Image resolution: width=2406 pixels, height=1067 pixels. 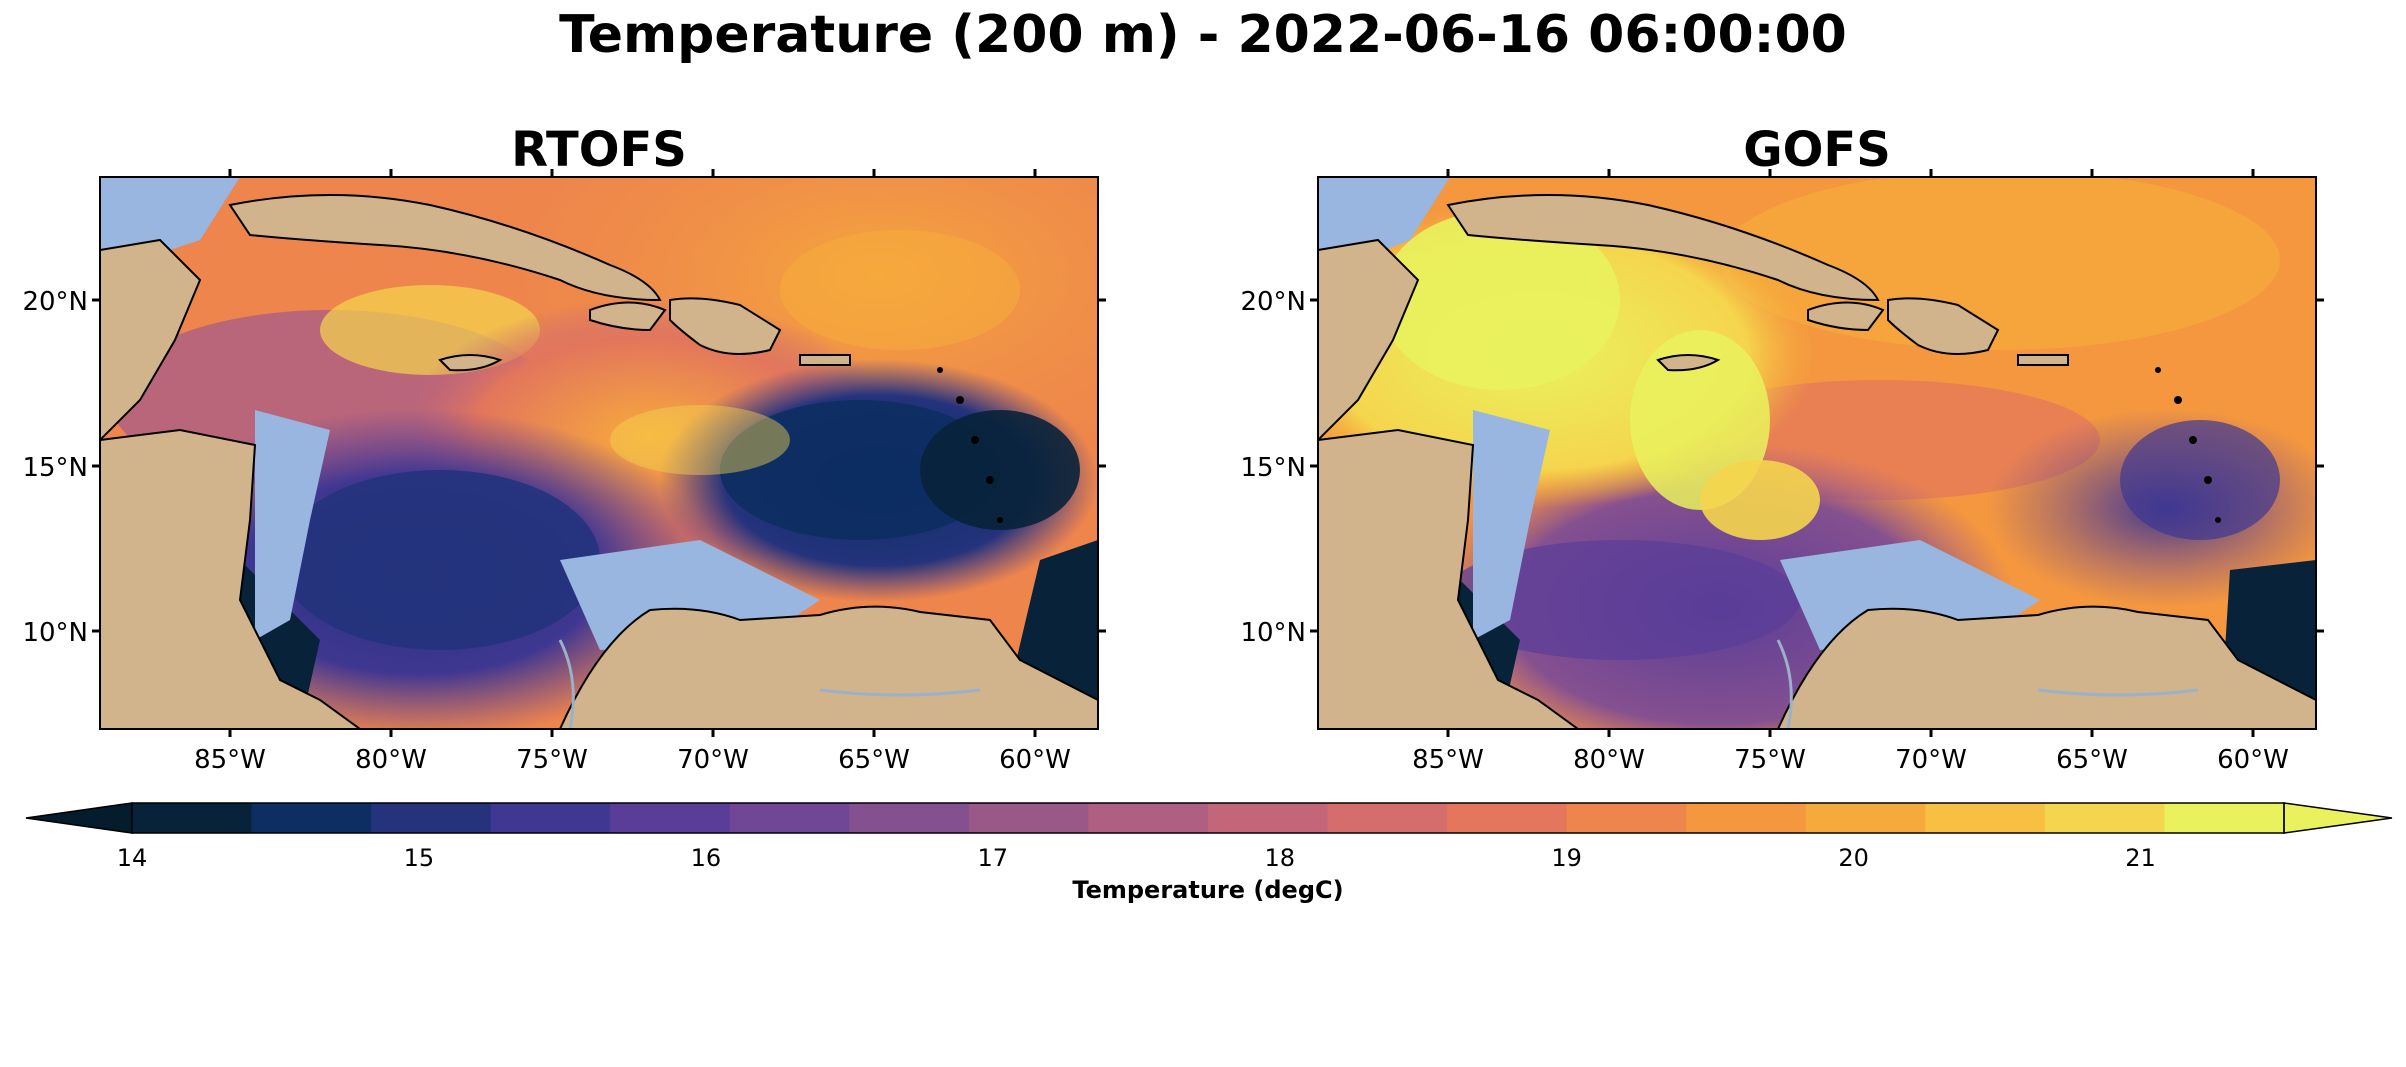 What do you see at coordinates (1817, 150) in the screenshot?
I see `panel-title: GOFS` at bounding box center [1817, 150].